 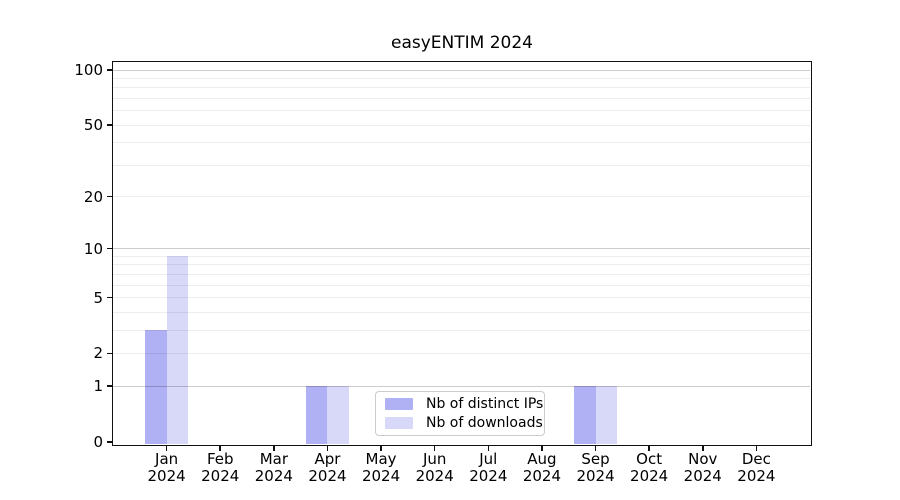 I want to click on legend-swatch-downloads, so click(x=399, y=423).